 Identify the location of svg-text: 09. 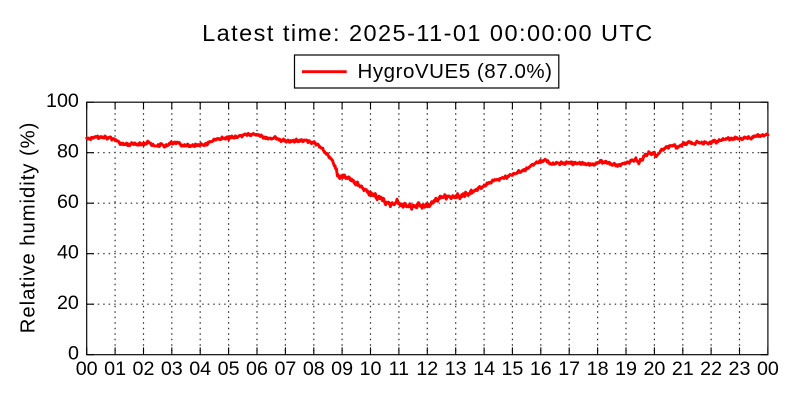
(342, 369).